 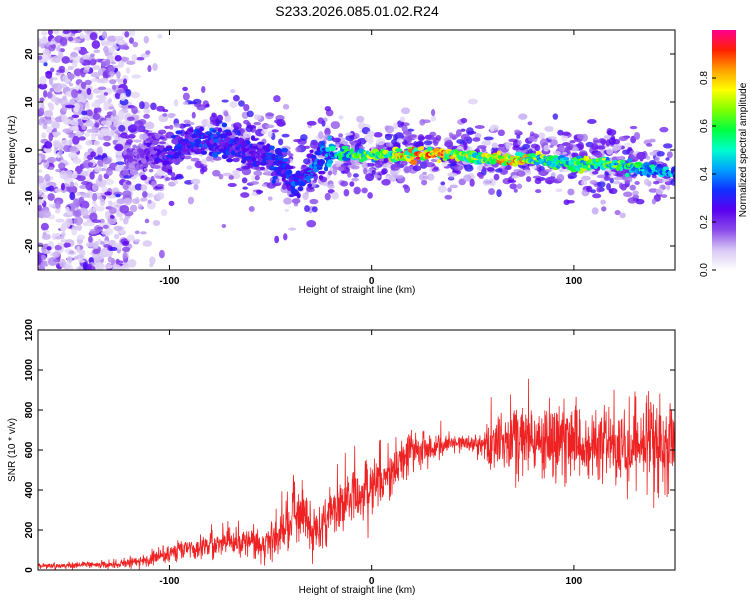 What do you see at coordinates (12, 450) in the screenshot?
I see `snr-y-axis-label: SNR (10 * v/v)` at bounding box center [12, 450].